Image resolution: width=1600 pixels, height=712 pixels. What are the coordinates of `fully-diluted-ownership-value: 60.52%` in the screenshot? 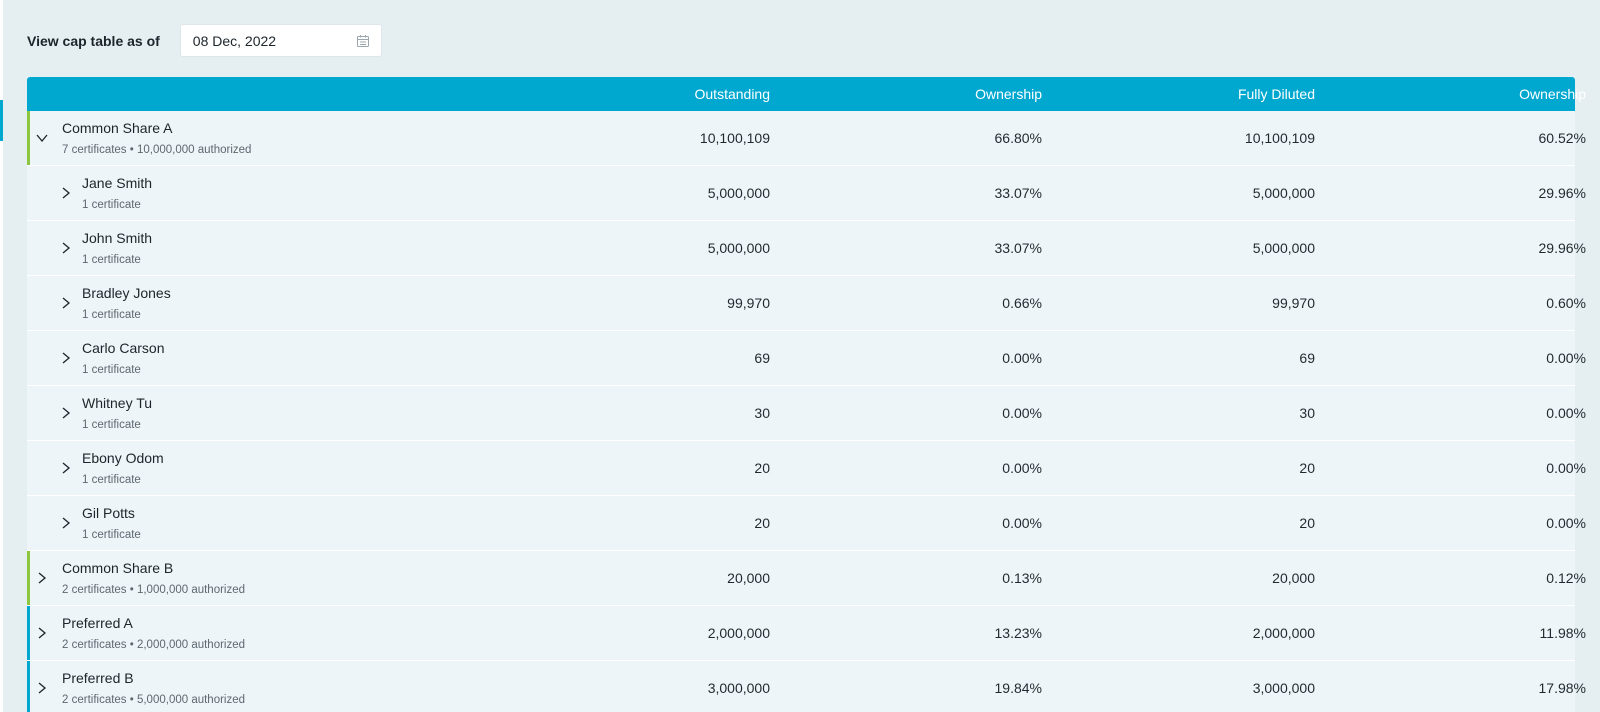 It's located at (1562, 138).